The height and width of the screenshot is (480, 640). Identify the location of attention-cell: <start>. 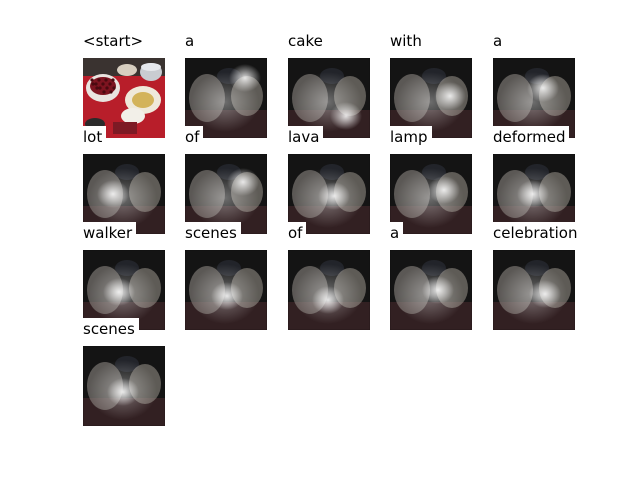
(124, 84).